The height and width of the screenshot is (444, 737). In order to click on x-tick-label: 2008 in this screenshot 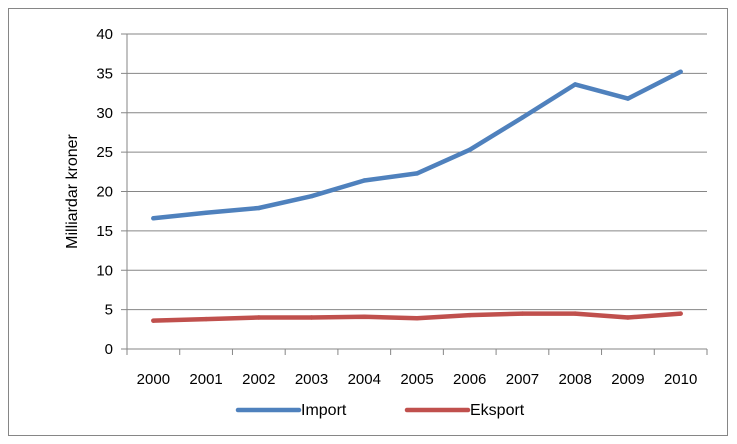, I will do `click(574, 379)`.